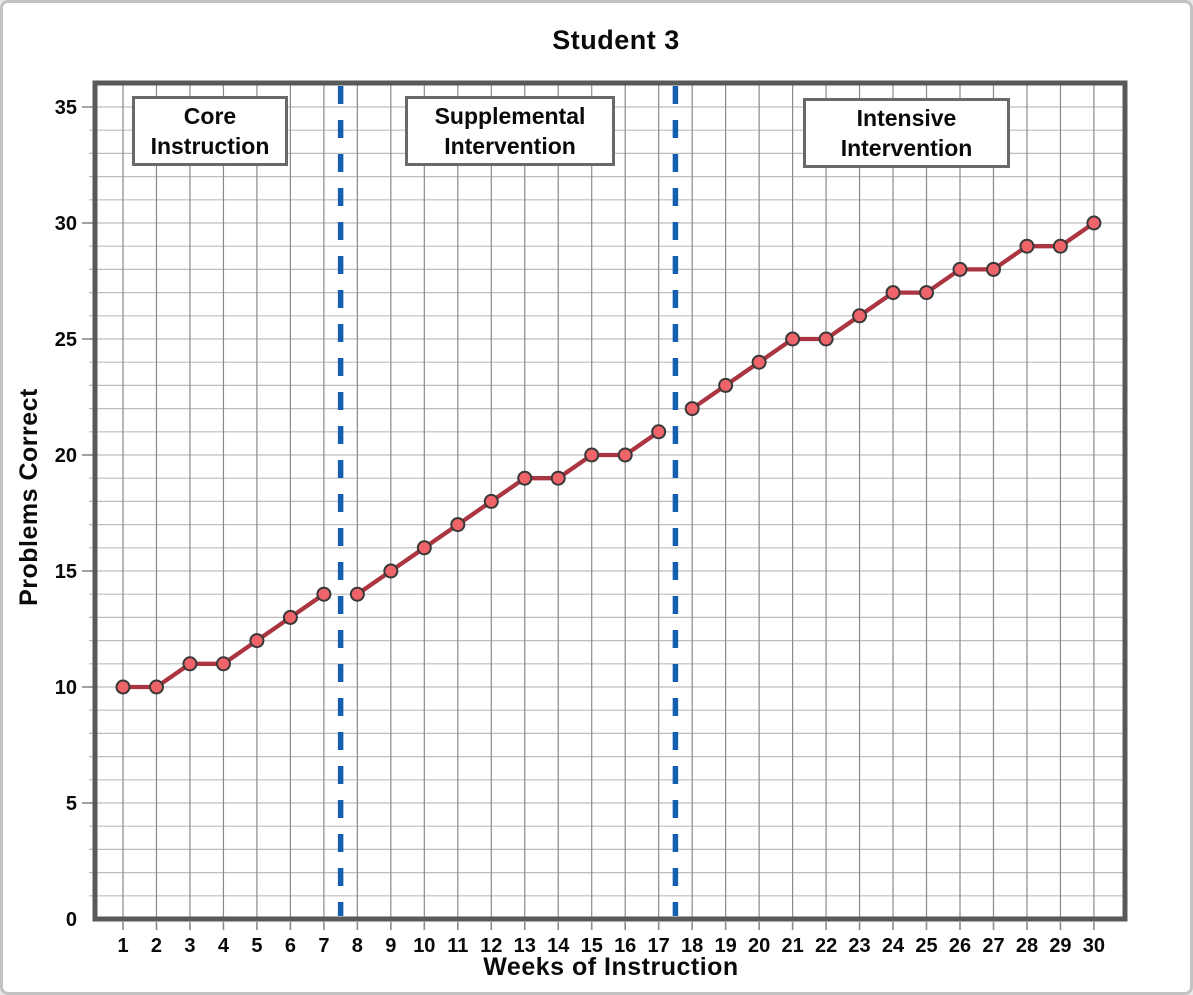  I want to click on phase-label-line: Instruction, so click(210, 146).